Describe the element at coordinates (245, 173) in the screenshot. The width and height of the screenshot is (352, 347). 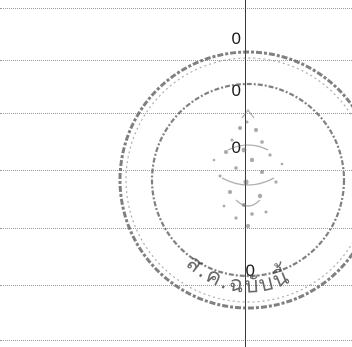
I see `column-divider` at that location.